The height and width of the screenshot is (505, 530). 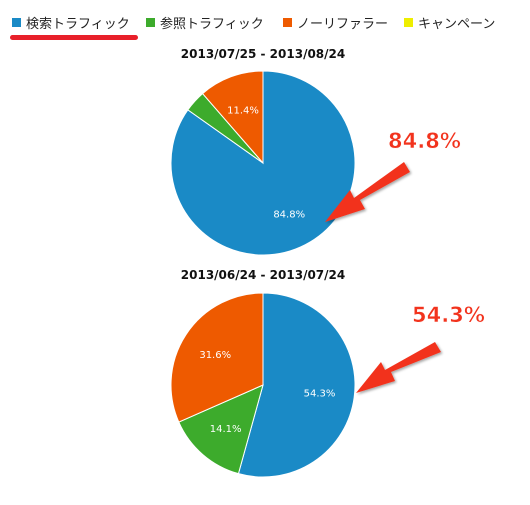 I want to click on legend-swatch-search-traffic, so click(x=16, y=22).